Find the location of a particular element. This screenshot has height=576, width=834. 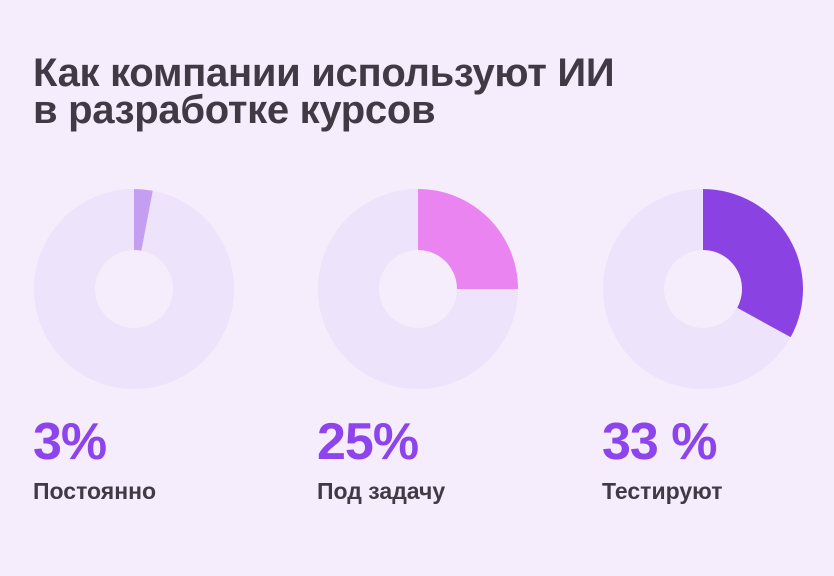

value-testing: 33 % is located at coordinates (660, 442).